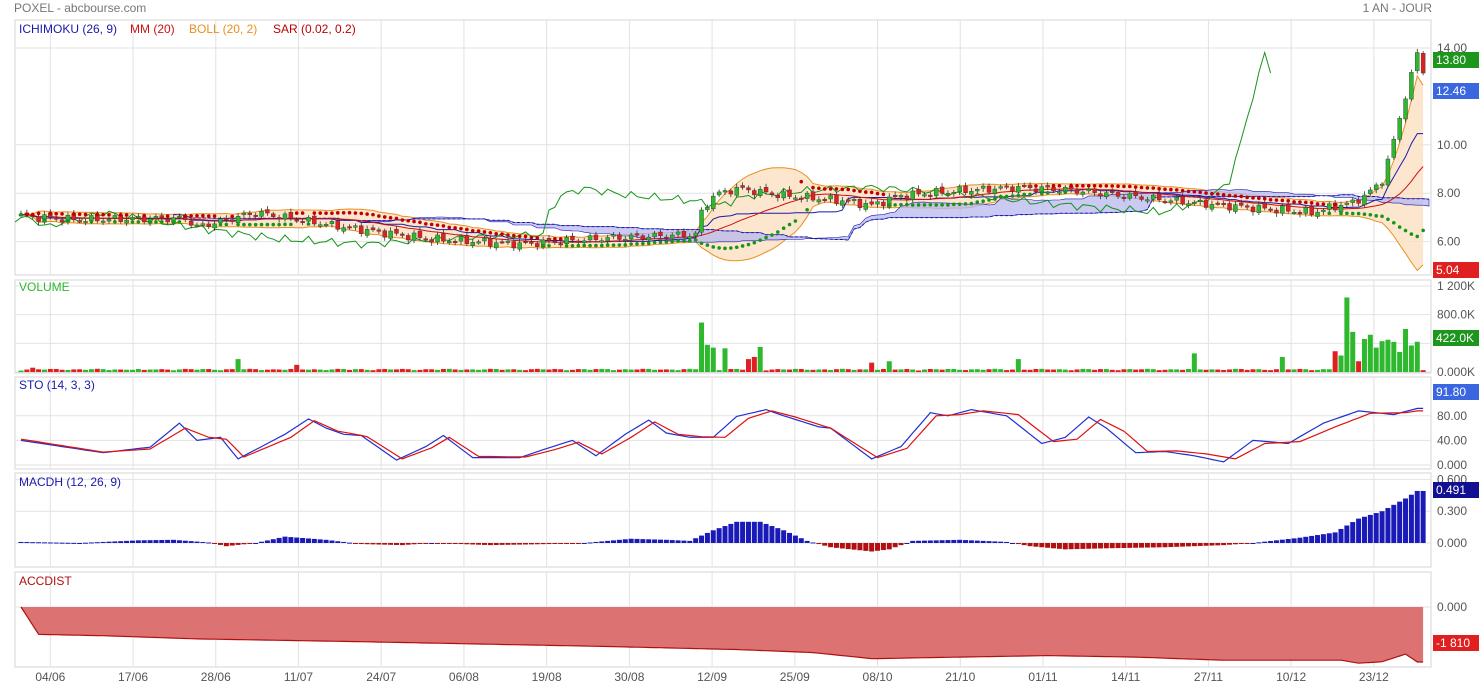 This screenshot has height=689, width=1481. Describe the element at coordinates (80, 8) in the screenshot. I see `chart-title: POXEL - abcbourse.com` at that location.